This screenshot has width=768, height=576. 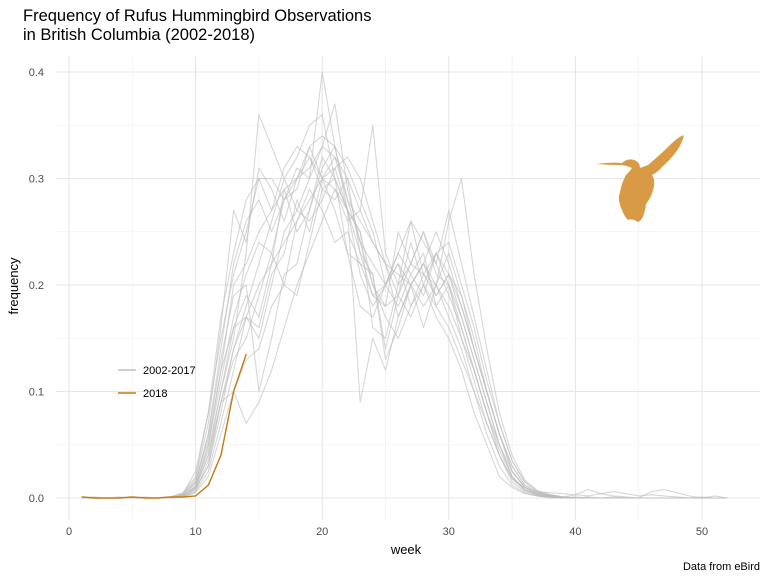 What do you see at coordinates (721, 567) in the screenshot?
I see `chart-caption: Data from eBird` at bounding box center [721, 567].